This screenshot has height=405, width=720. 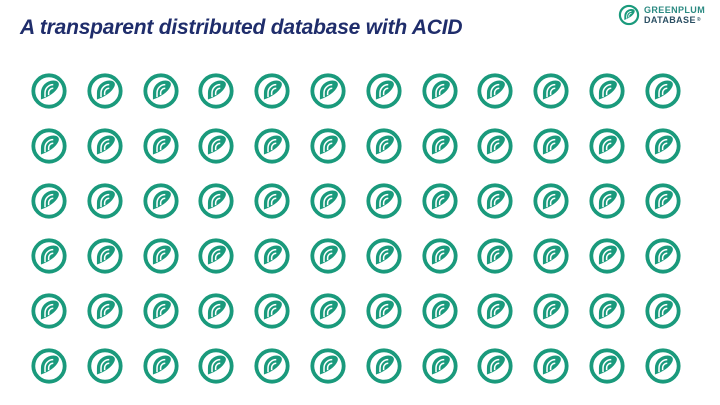 I want to click on logo-line-database-wrap: DATABASE®, so click(x=674, y=20).